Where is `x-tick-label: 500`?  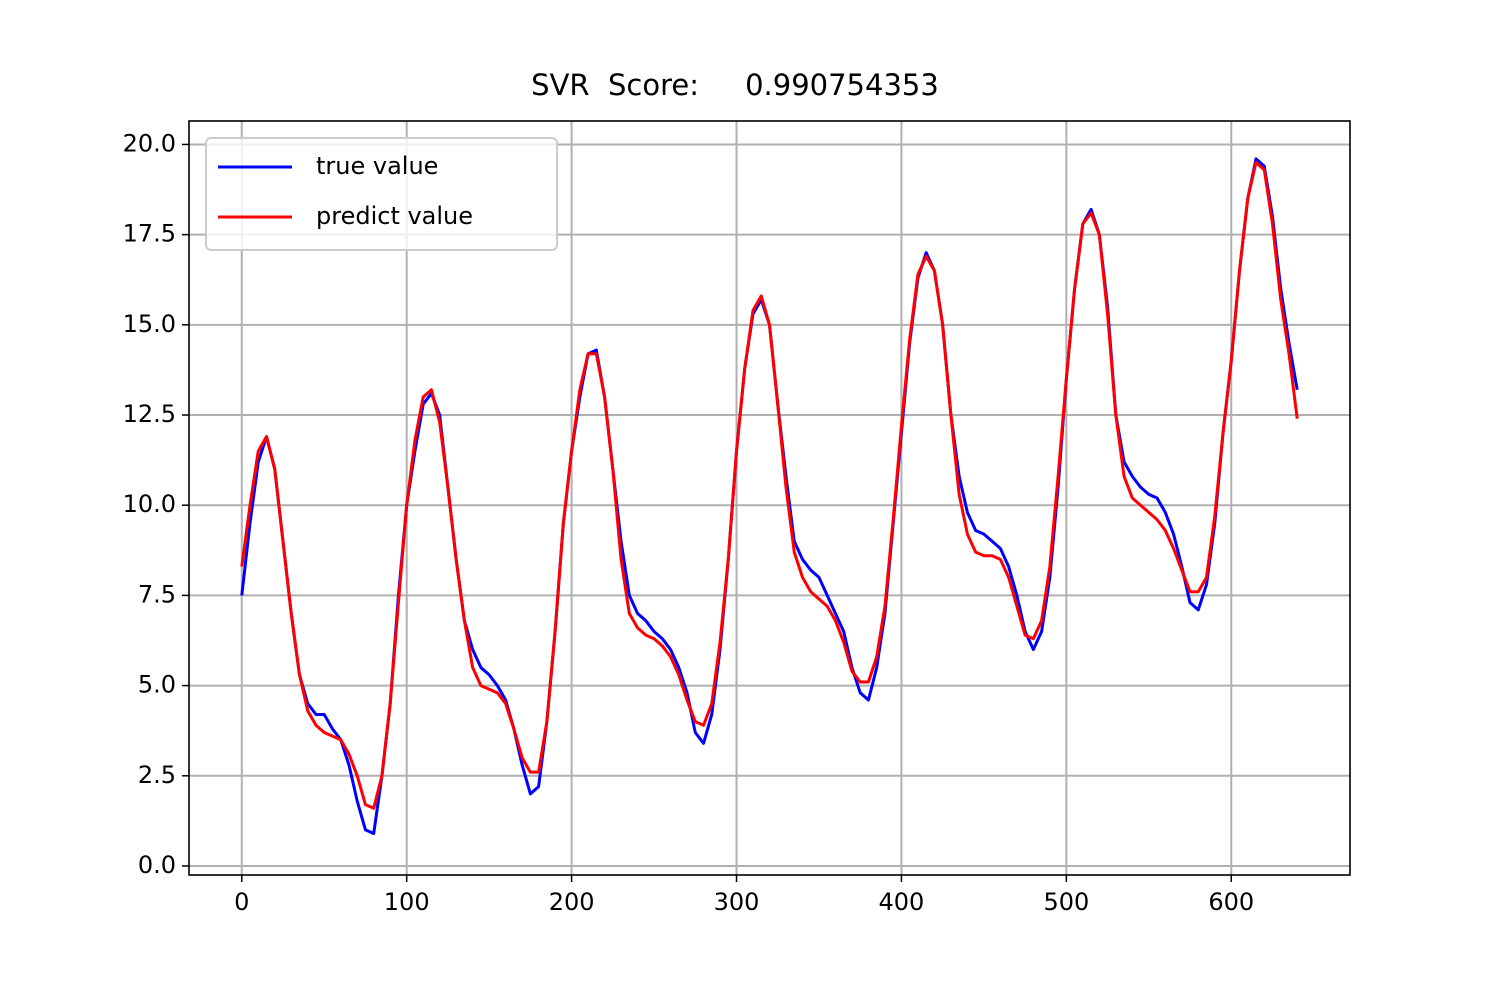
x-tick-label: 500 is located at coordinates (1066, 902).